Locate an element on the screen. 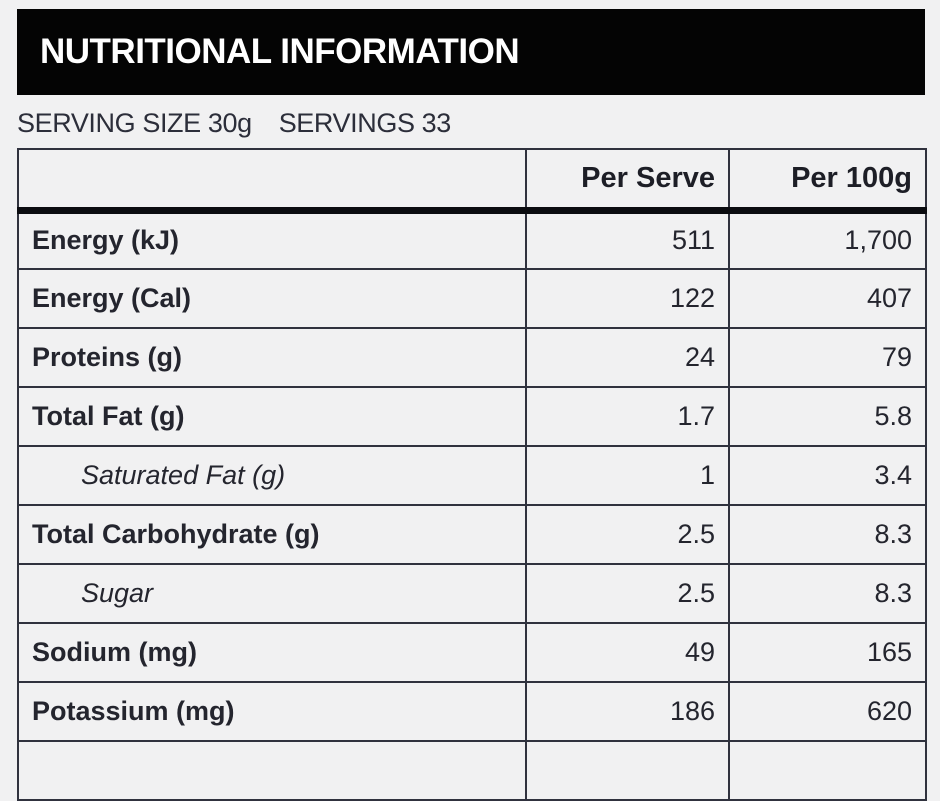 Image resolution: width=940 pixels, height=801 pixels. per-100g-value: 79 is located at coordinates (827, 357).